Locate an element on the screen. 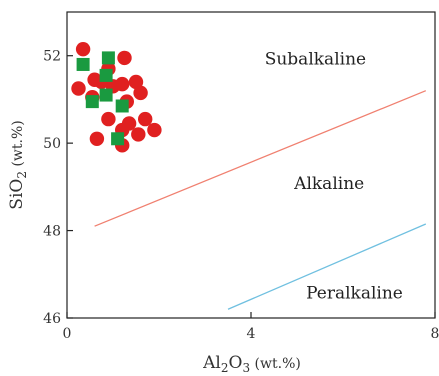 This screenshot has height=376, width=439. x-axis-title-mid: O is located at coordinates (236, 363).